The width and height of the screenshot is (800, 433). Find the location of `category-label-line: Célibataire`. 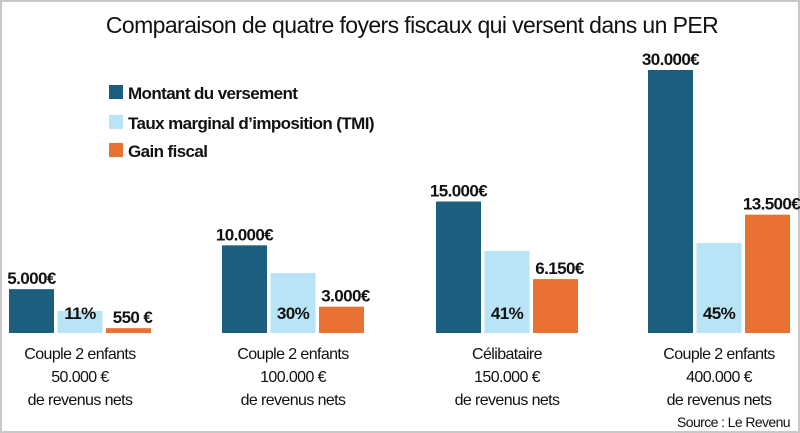

category-label-line: Célibataire is located at coordinates (507, 354).